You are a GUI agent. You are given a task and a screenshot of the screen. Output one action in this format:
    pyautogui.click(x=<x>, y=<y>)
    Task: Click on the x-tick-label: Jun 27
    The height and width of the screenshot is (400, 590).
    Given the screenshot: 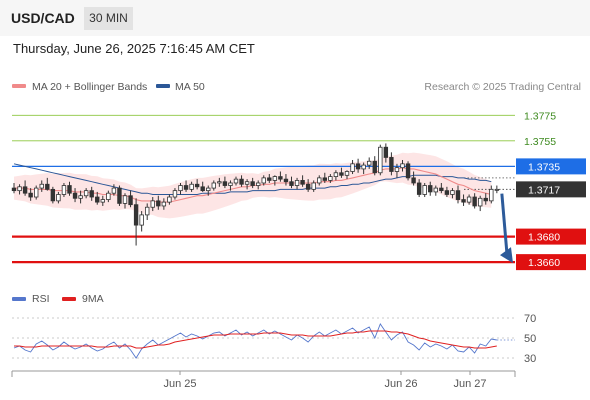 What is the action you would take?
    pyautogui.click(x=469, y=384)
    